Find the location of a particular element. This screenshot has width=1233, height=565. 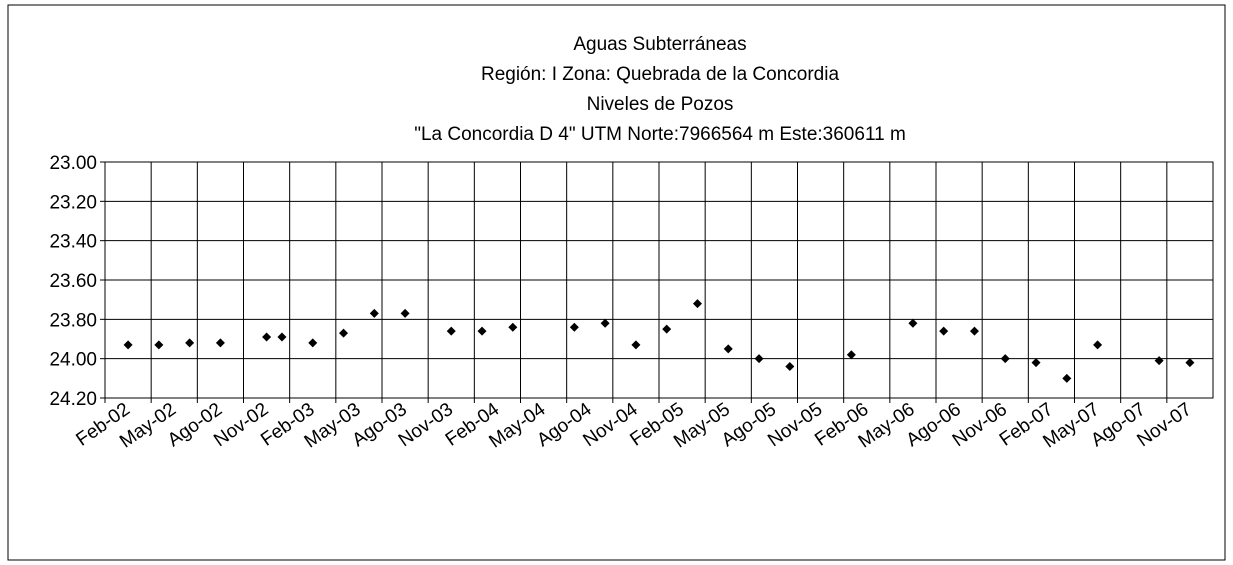

chart-title: Aguas Subterráneas is located at coordinates (659, 44).